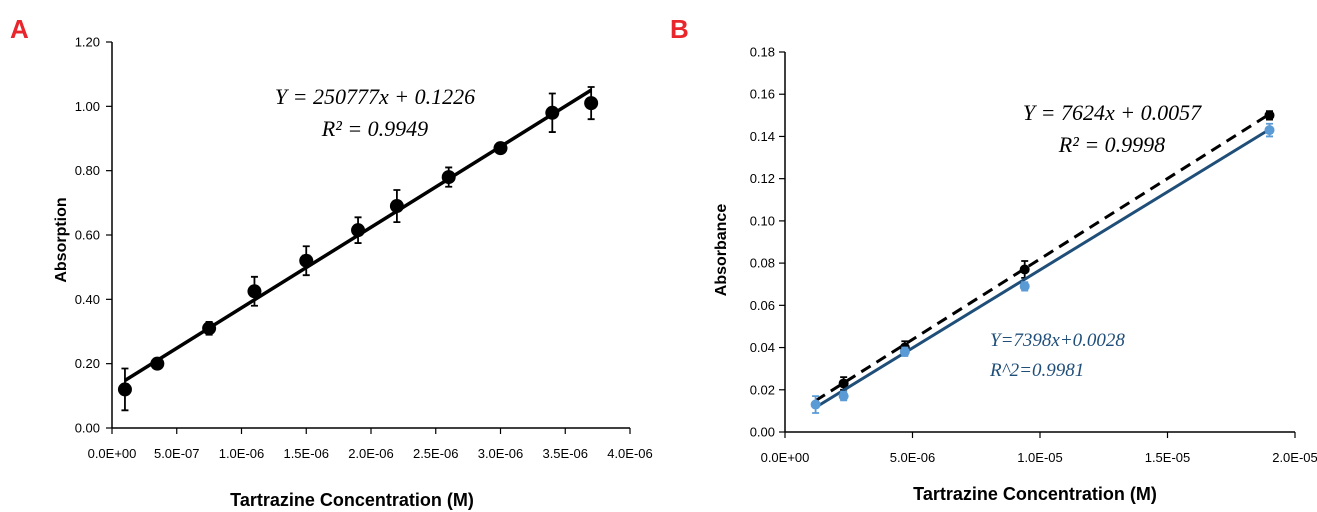 The image size is (1317, 512). Describe the element at coordinates (762, 242) in the screenshot. I see `y-tick-labels-b: 0.00 0.02 0.04 0.06 0.08 0.10 0.12 0.14 0.16 0.18` at that location.